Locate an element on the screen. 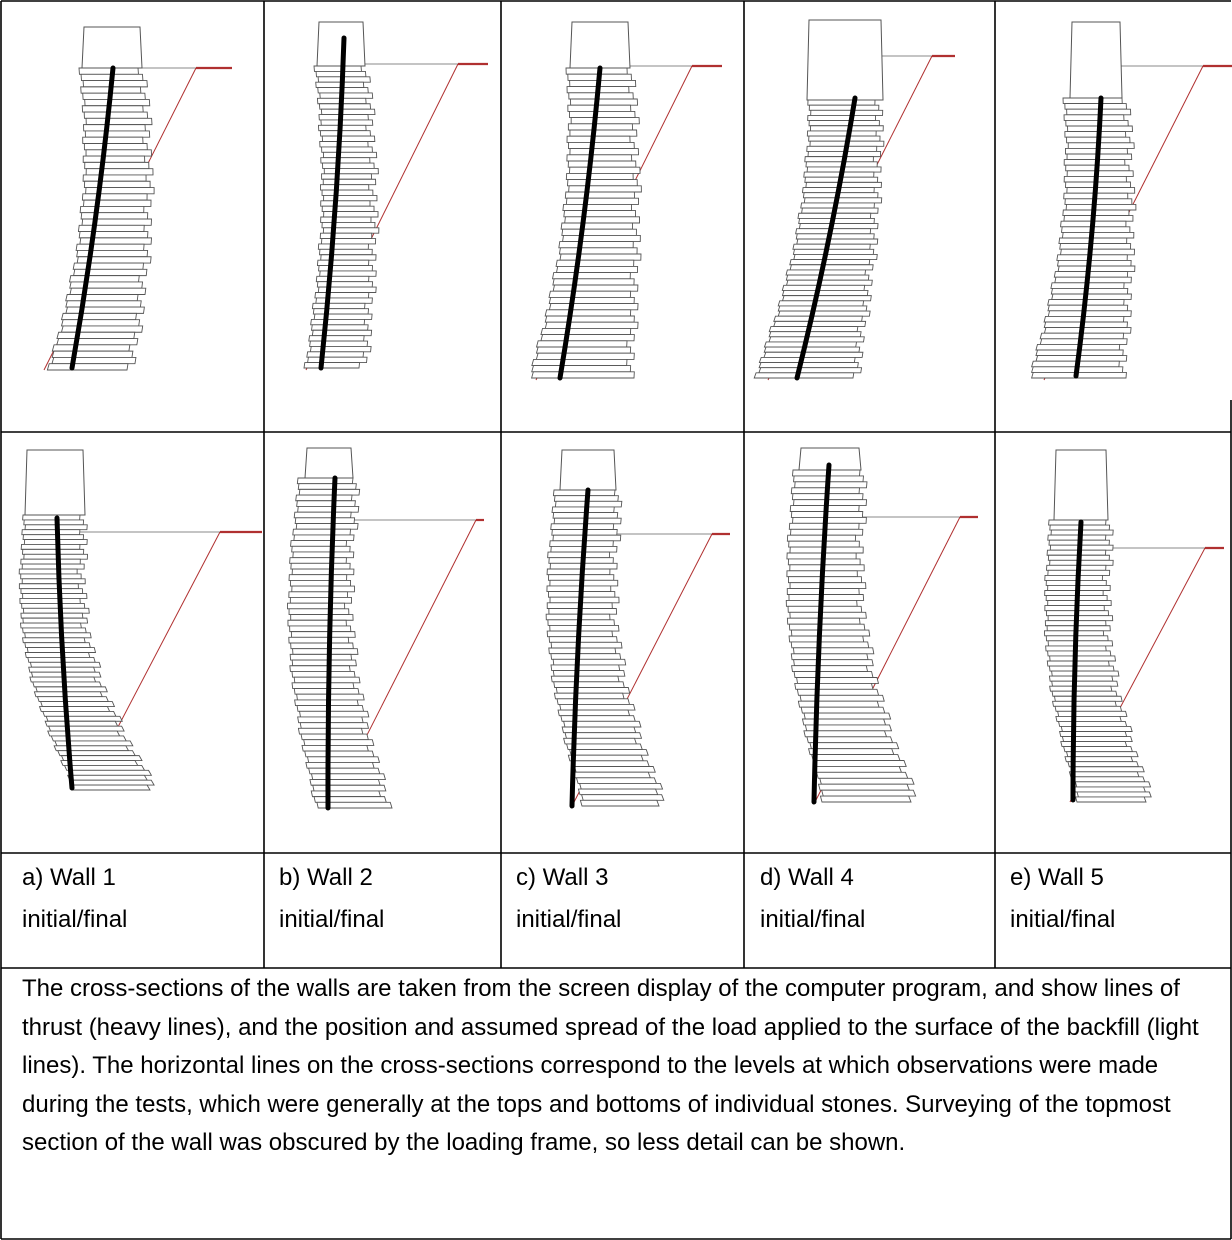 Image resolution: width=1232 pixels, height=1240 pixels. panel-state-wall-4: initial/final is located at coordinates (813, 919).